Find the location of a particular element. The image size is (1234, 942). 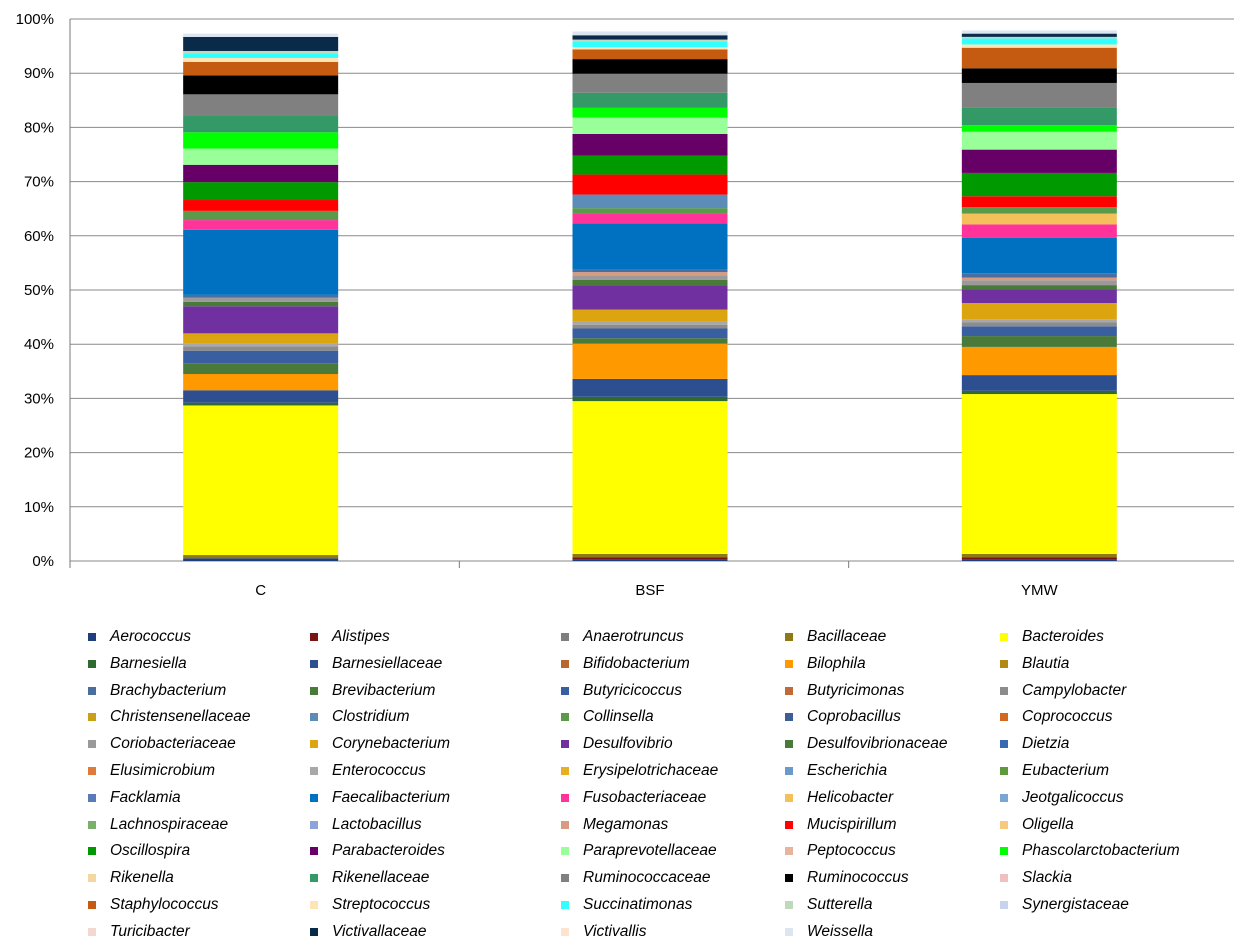

legend-item: Barnesiella is located at coordinates (137, 664).